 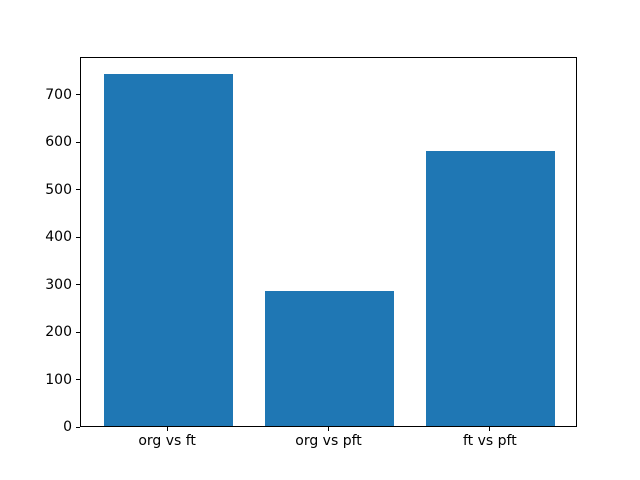 What do you see at coordinates (490, 441) in the screenshot?
I see `x-tick-label: ft vs pft` at bounding box center [490, 441].